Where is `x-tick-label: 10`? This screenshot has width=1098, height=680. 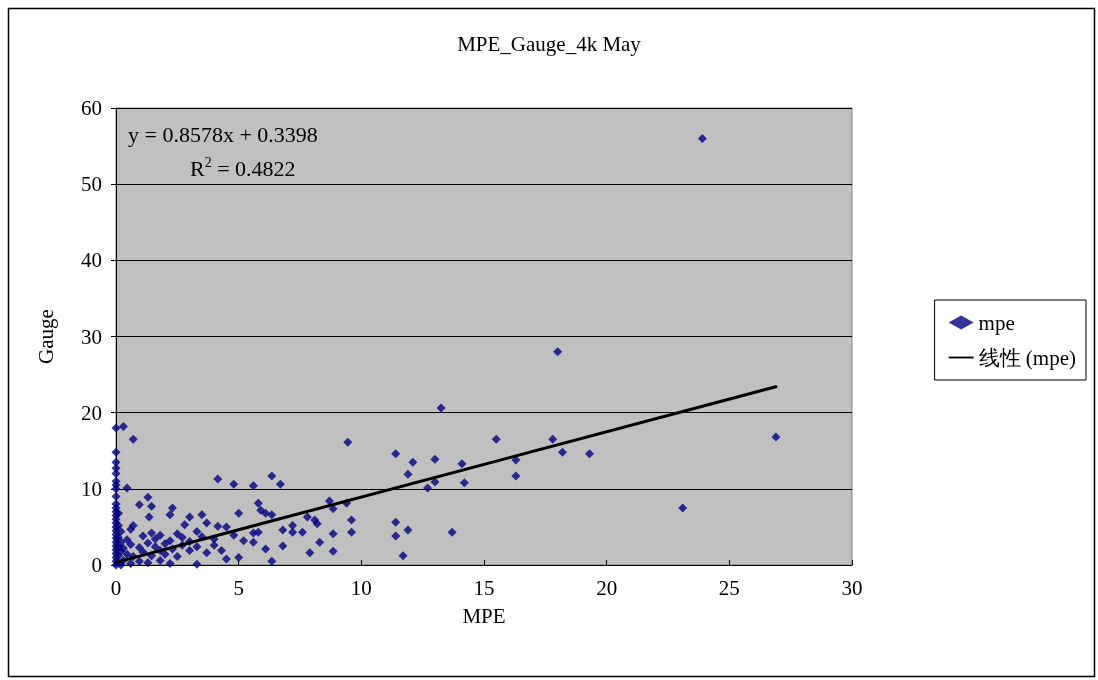 x-tick-label: 10 is located at coordinates (361, 587).